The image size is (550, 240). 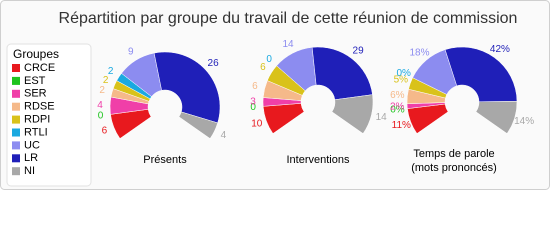 What do you see at coordinates (397, 95) in the screenshot?
I see `value-label: 6%` at bounding box center [397, 95].